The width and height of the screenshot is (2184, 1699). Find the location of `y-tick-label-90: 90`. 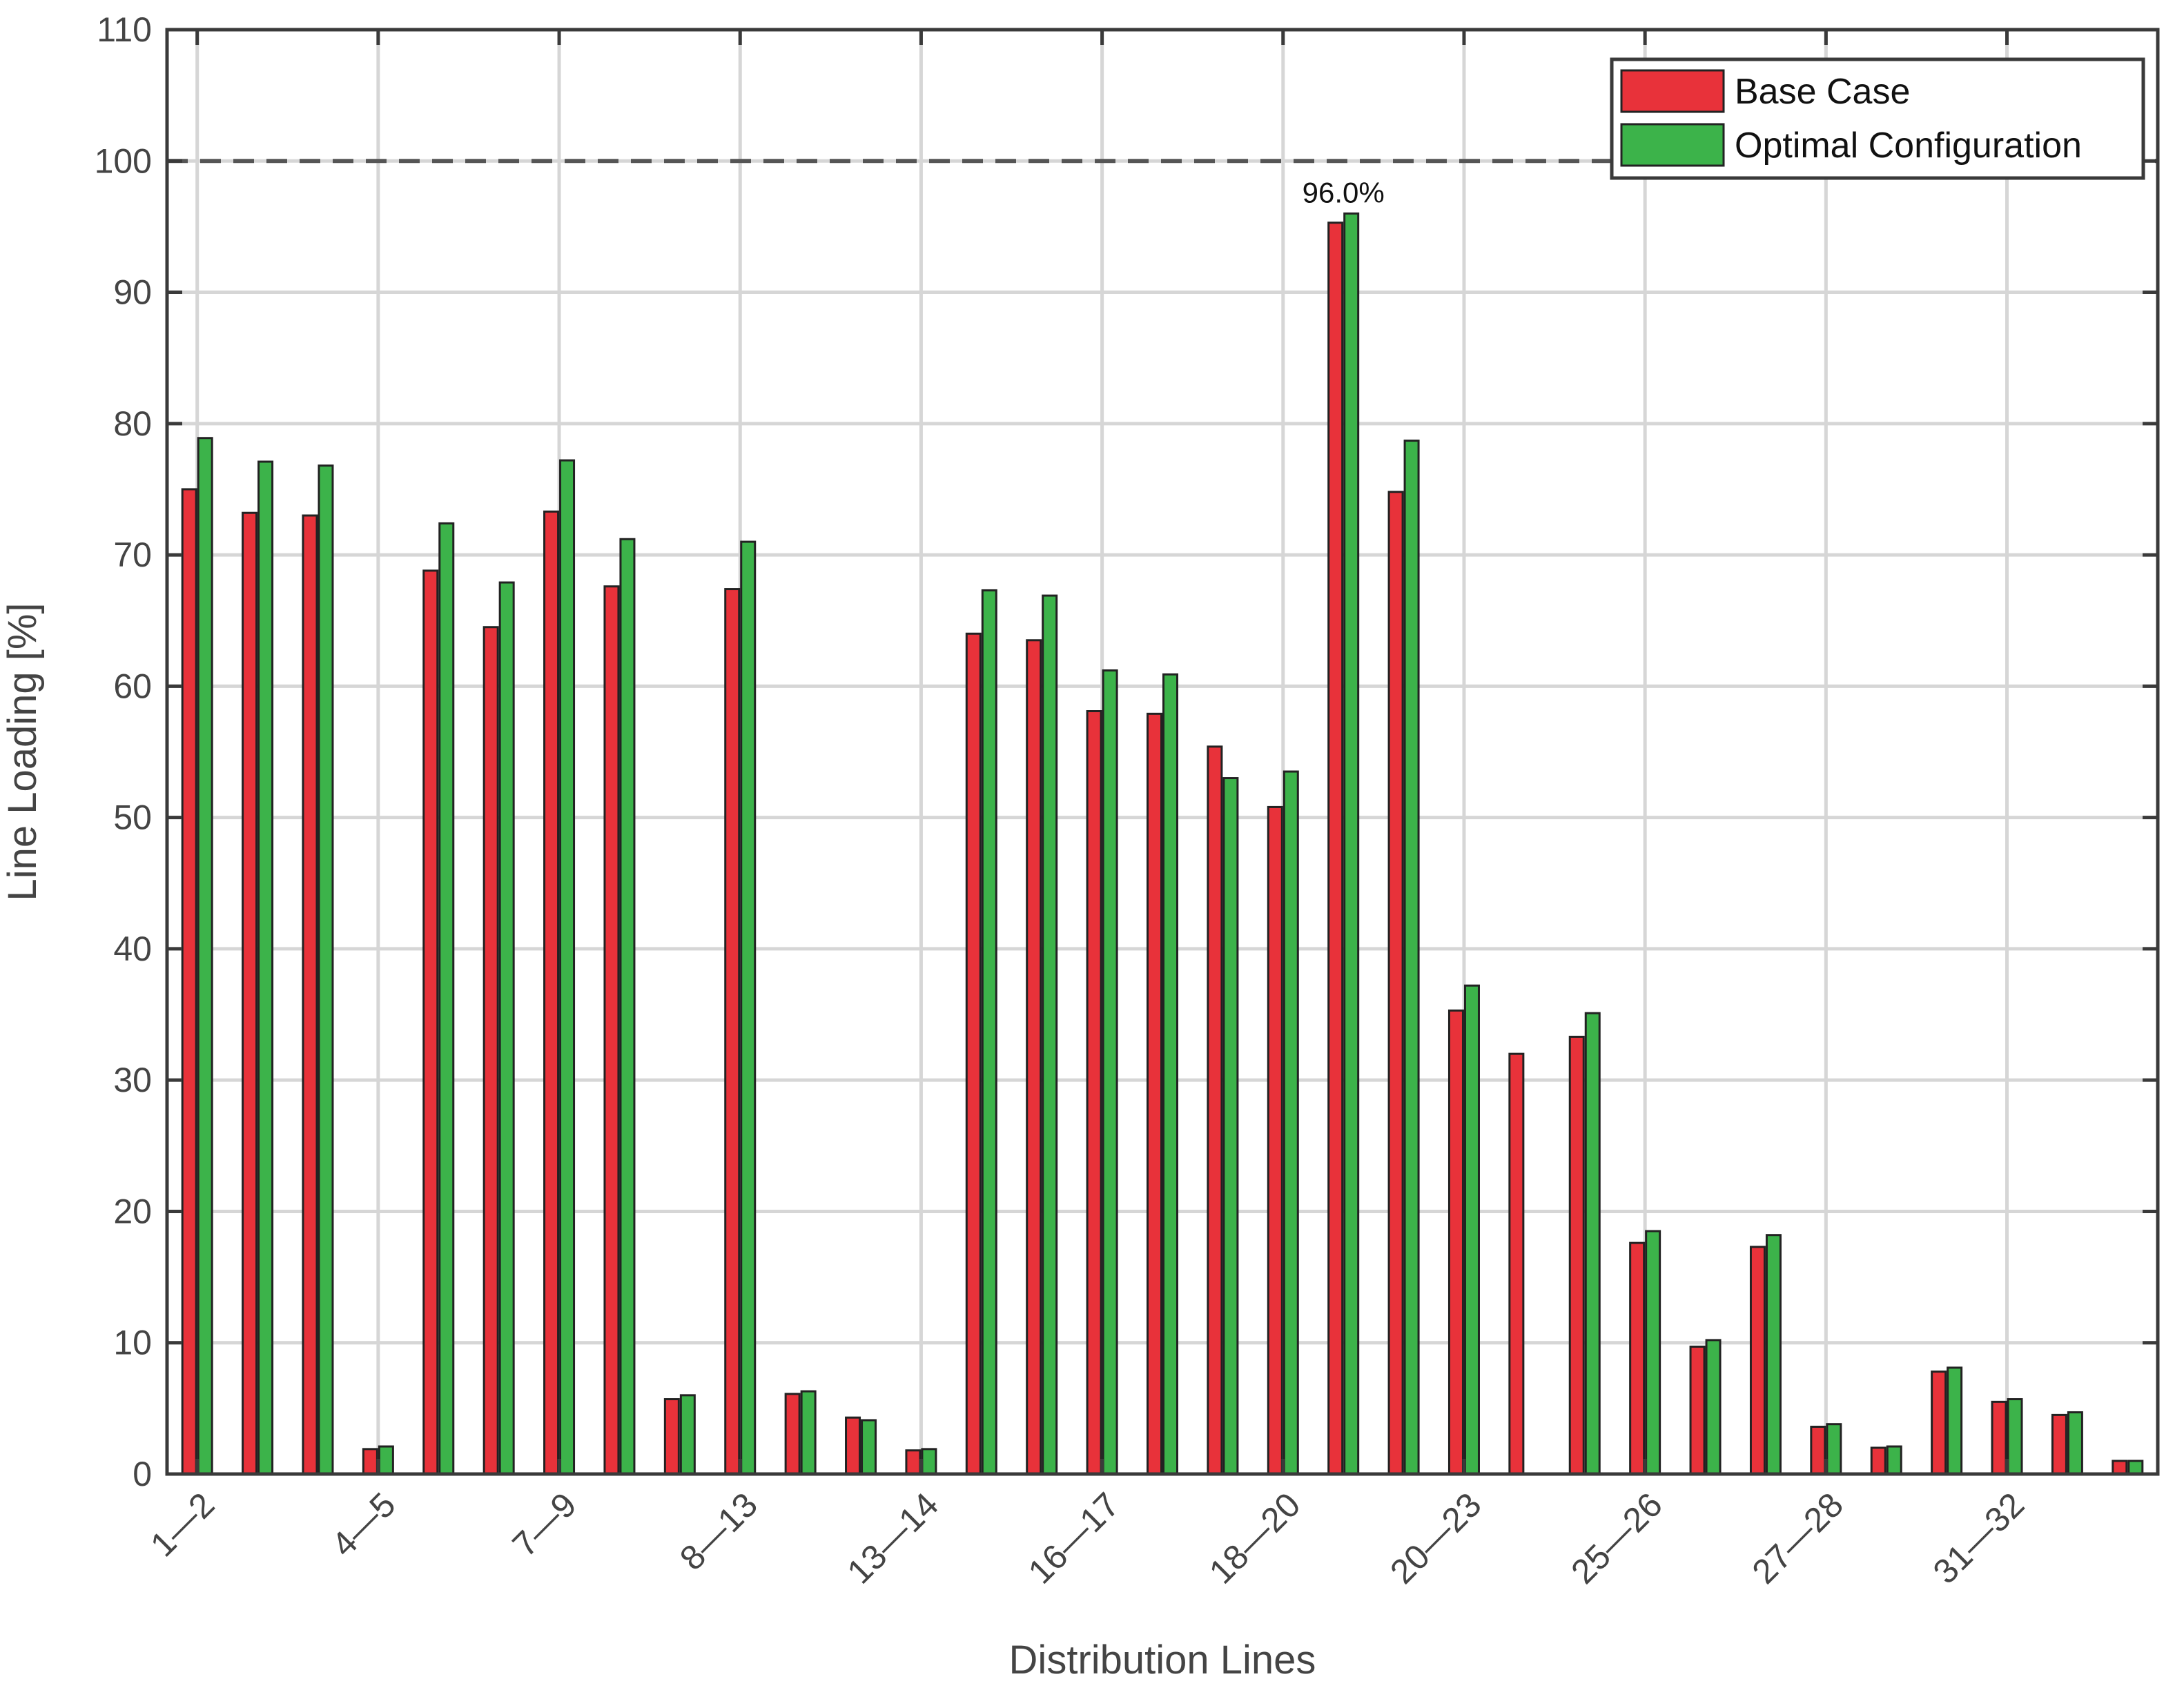

y-tick-label-90: 90 is located at coordinates (132, 292).